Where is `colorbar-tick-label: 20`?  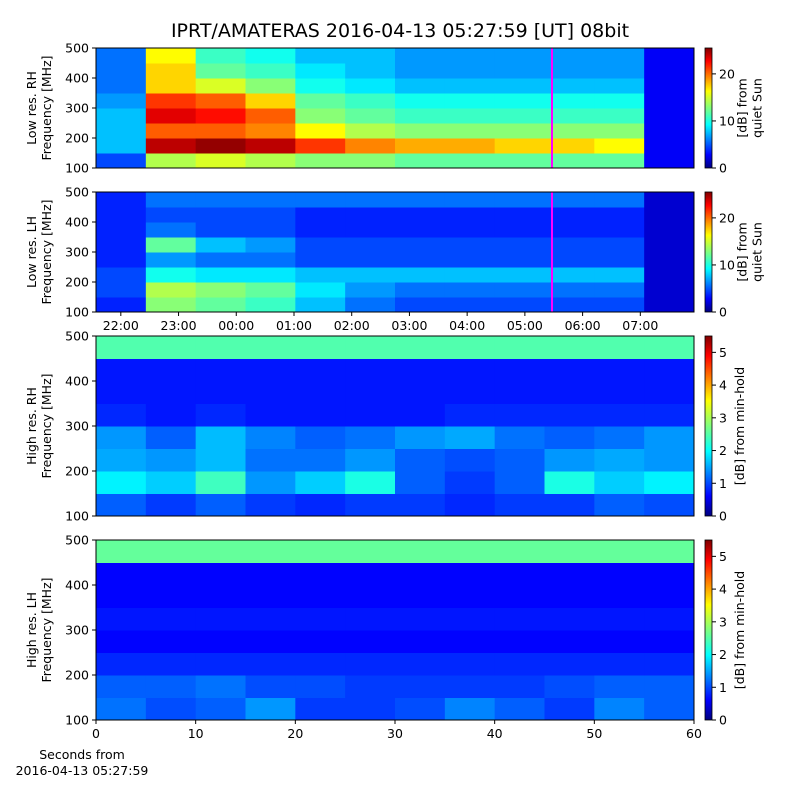
colorbar-tick-label: 20 is located at coordinates (727, 73).